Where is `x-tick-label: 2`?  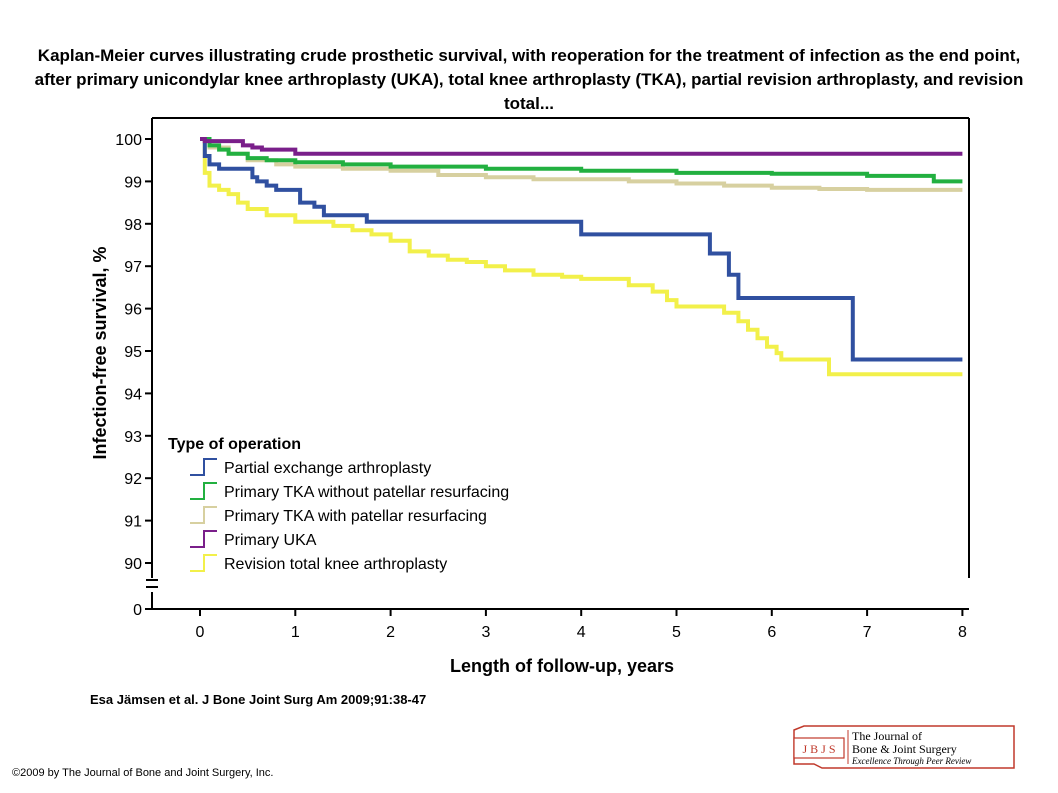
x-tick-label: 2 is located at coordinates (390, 632).